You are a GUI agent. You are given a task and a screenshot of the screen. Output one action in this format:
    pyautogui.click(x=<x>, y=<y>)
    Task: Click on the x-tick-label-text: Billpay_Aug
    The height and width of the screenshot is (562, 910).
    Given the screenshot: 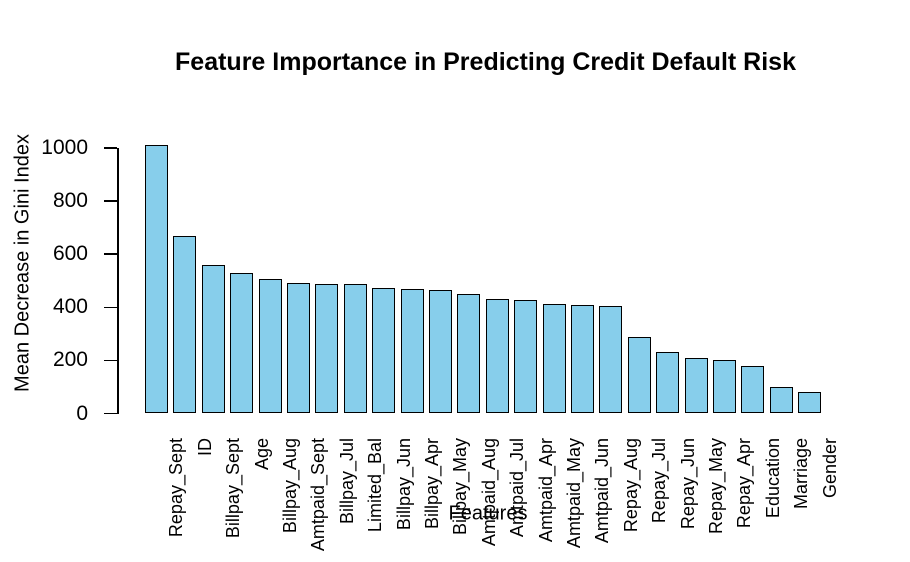 What is the action you would take?
    pyautogui.click(x=290, y=486)
    